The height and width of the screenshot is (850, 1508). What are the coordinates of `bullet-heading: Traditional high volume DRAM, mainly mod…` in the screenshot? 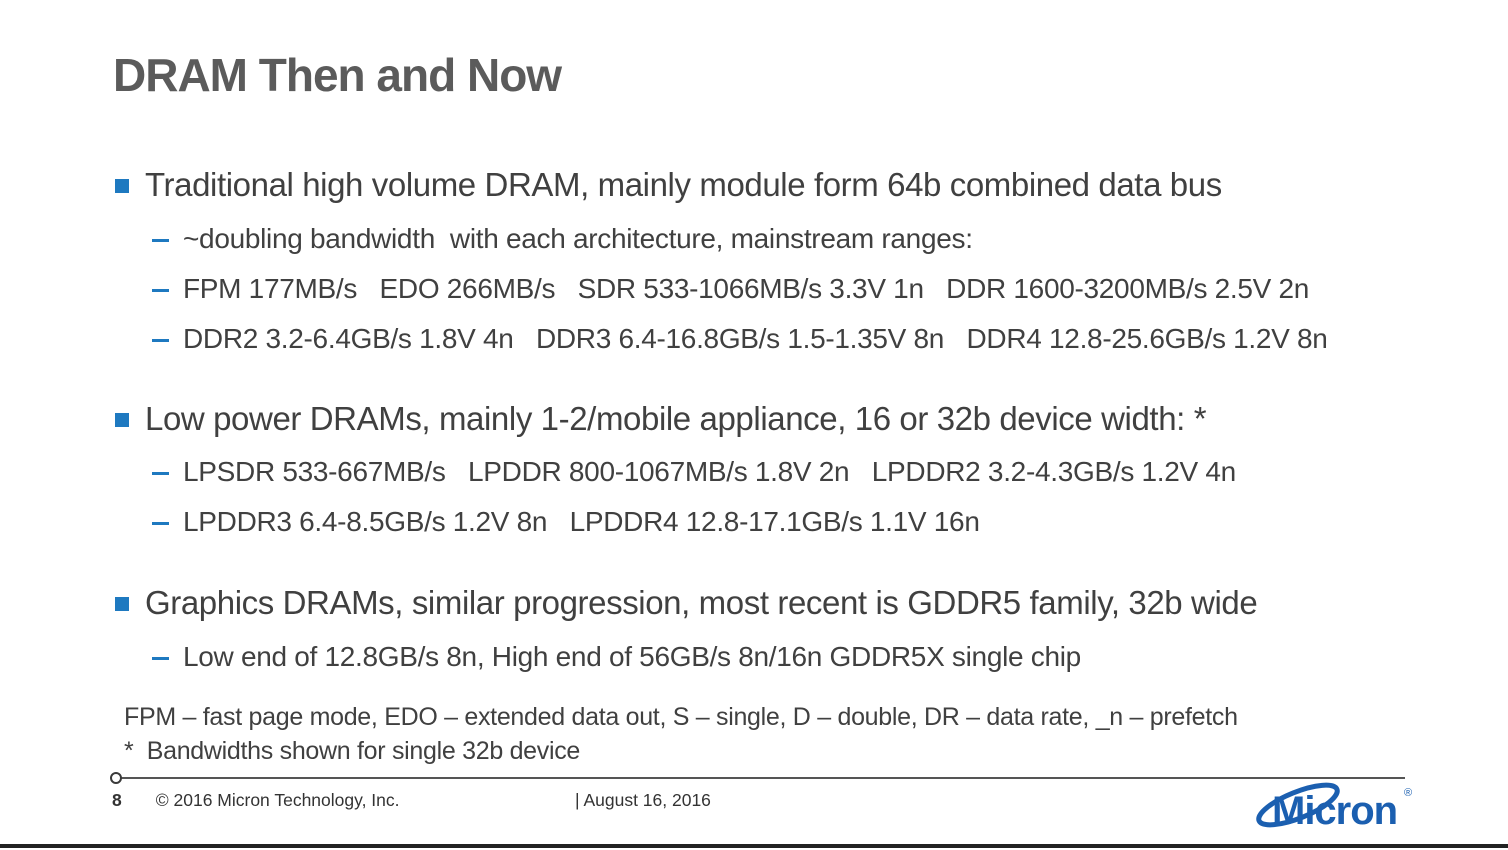 It's located at (683, 184).